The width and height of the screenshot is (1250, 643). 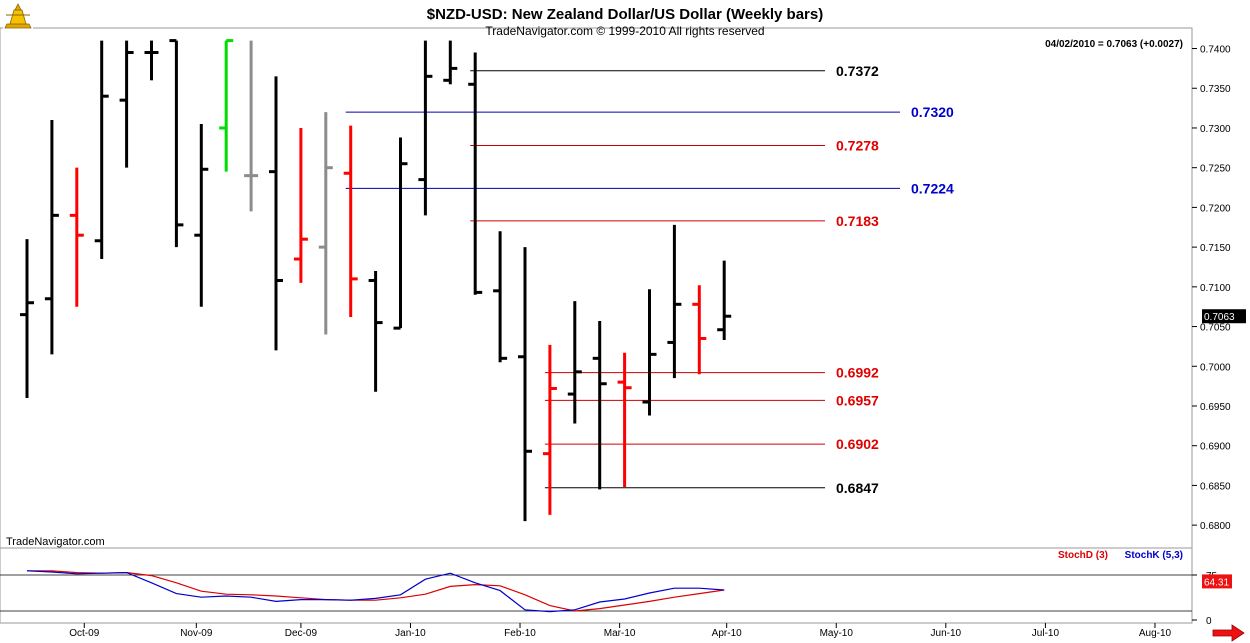 I want to click on level-label: 0.7278, so click(x=857, y=145).